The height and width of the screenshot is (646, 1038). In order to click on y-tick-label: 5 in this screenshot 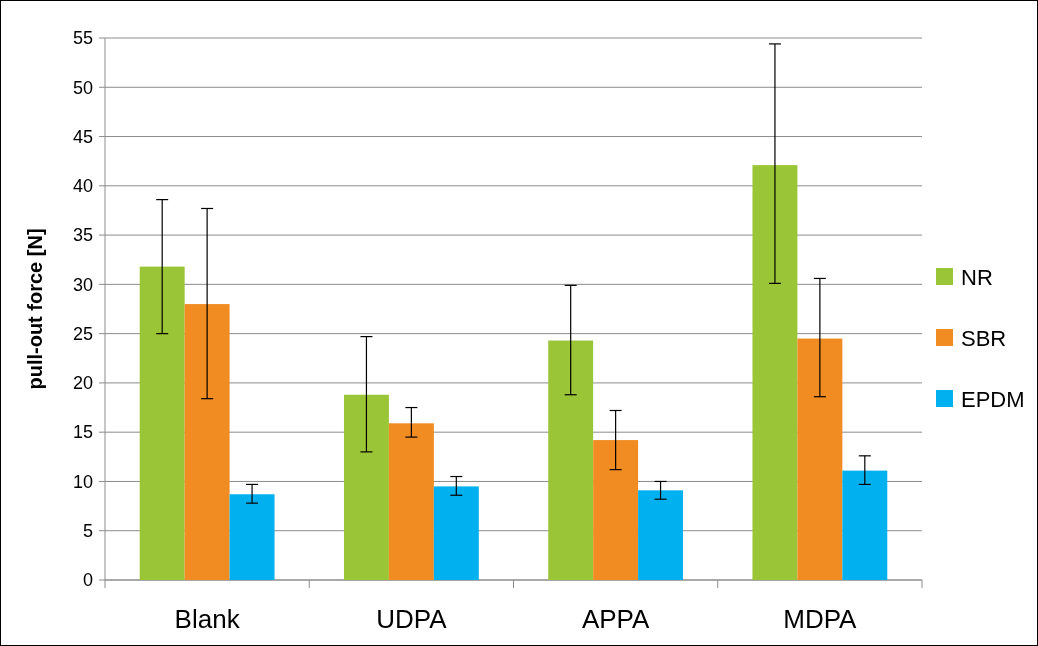, I will do `click(87, 531)`.